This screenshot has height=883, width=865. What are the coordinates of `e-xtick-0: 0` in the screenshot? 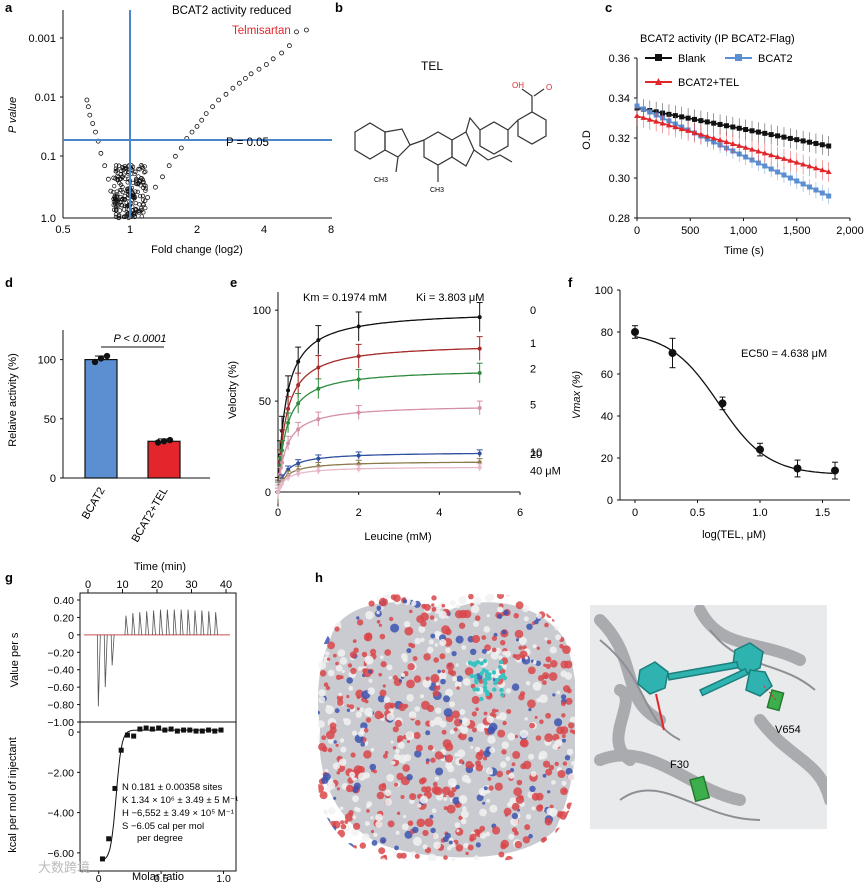 It's located at (278, 513).